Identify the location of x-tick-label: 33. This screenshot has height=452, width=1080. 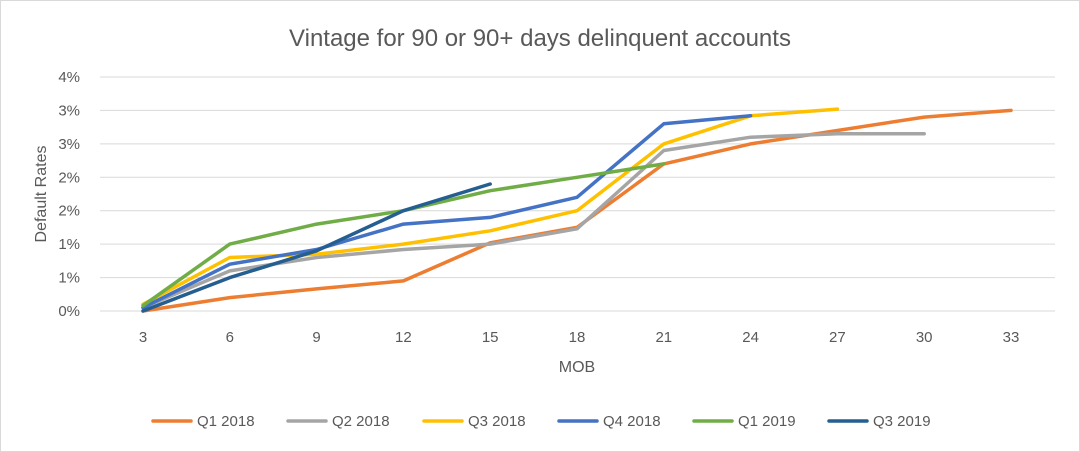
(1011, 337).